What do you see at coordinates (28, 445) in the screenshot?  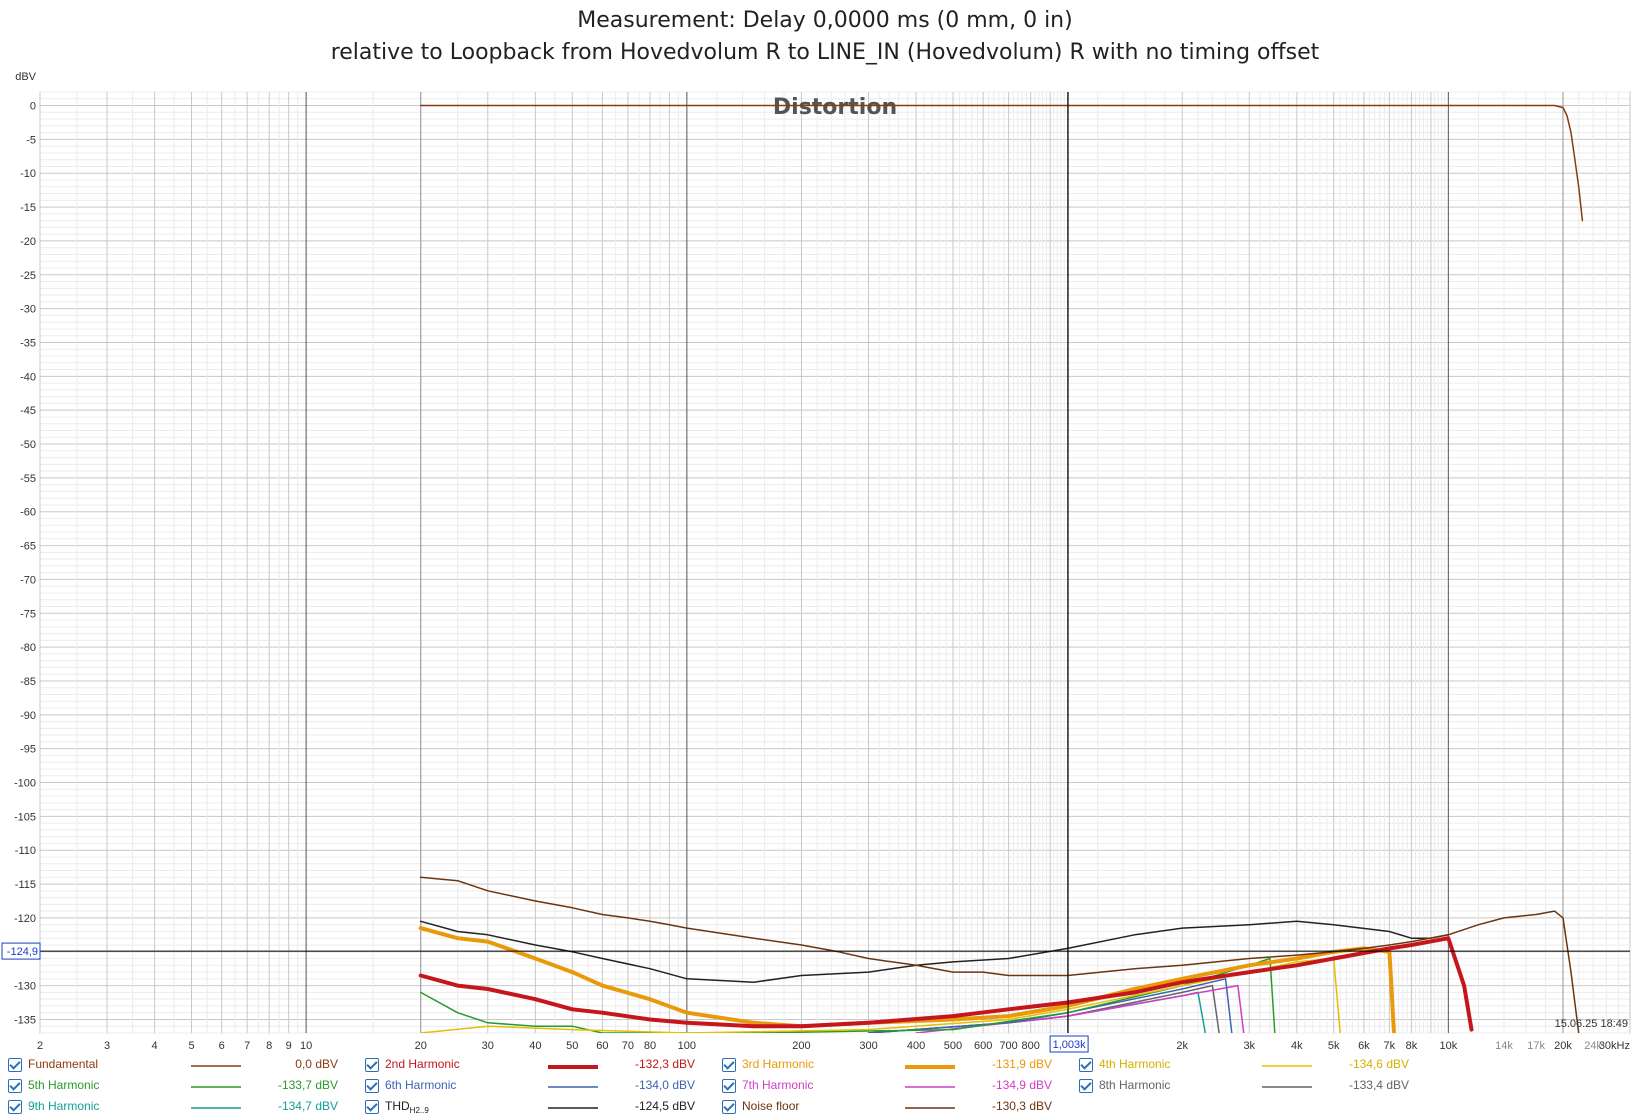 I see `y-tick-label: -50` at bounding box center [28, 445].